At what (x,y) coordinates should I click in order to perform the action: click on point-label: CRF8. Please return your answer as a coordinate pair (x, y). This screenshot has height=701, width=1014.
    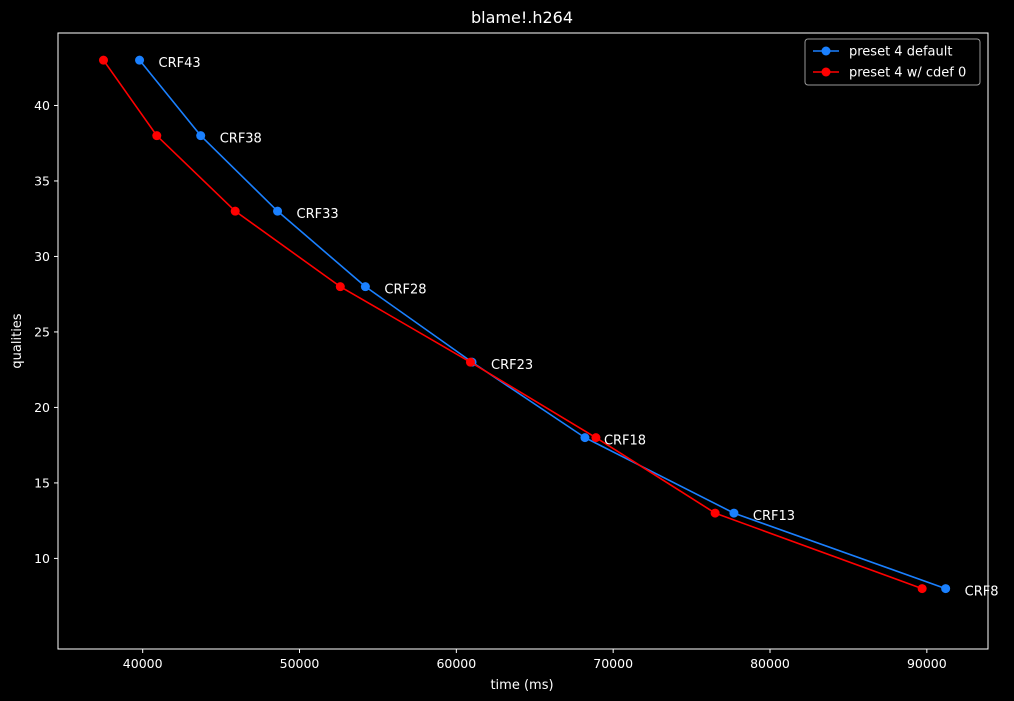
    Looking at the image, I should click on (982, 592).